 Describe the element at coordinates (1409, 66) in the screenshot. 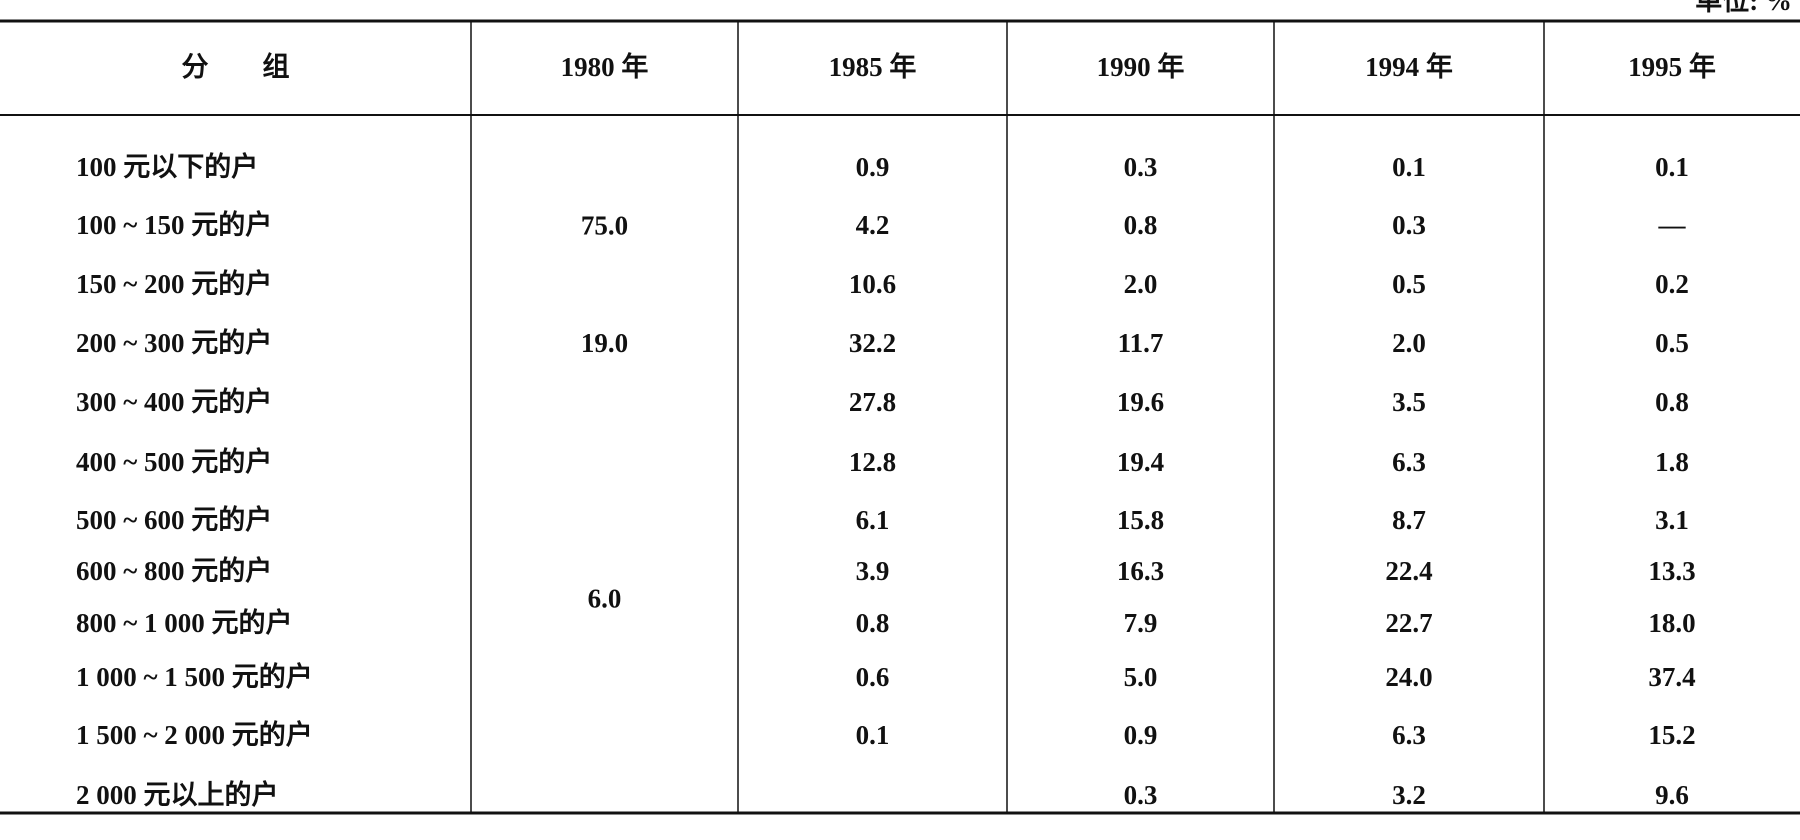

I see `header-cell: 1994 年` at that location.